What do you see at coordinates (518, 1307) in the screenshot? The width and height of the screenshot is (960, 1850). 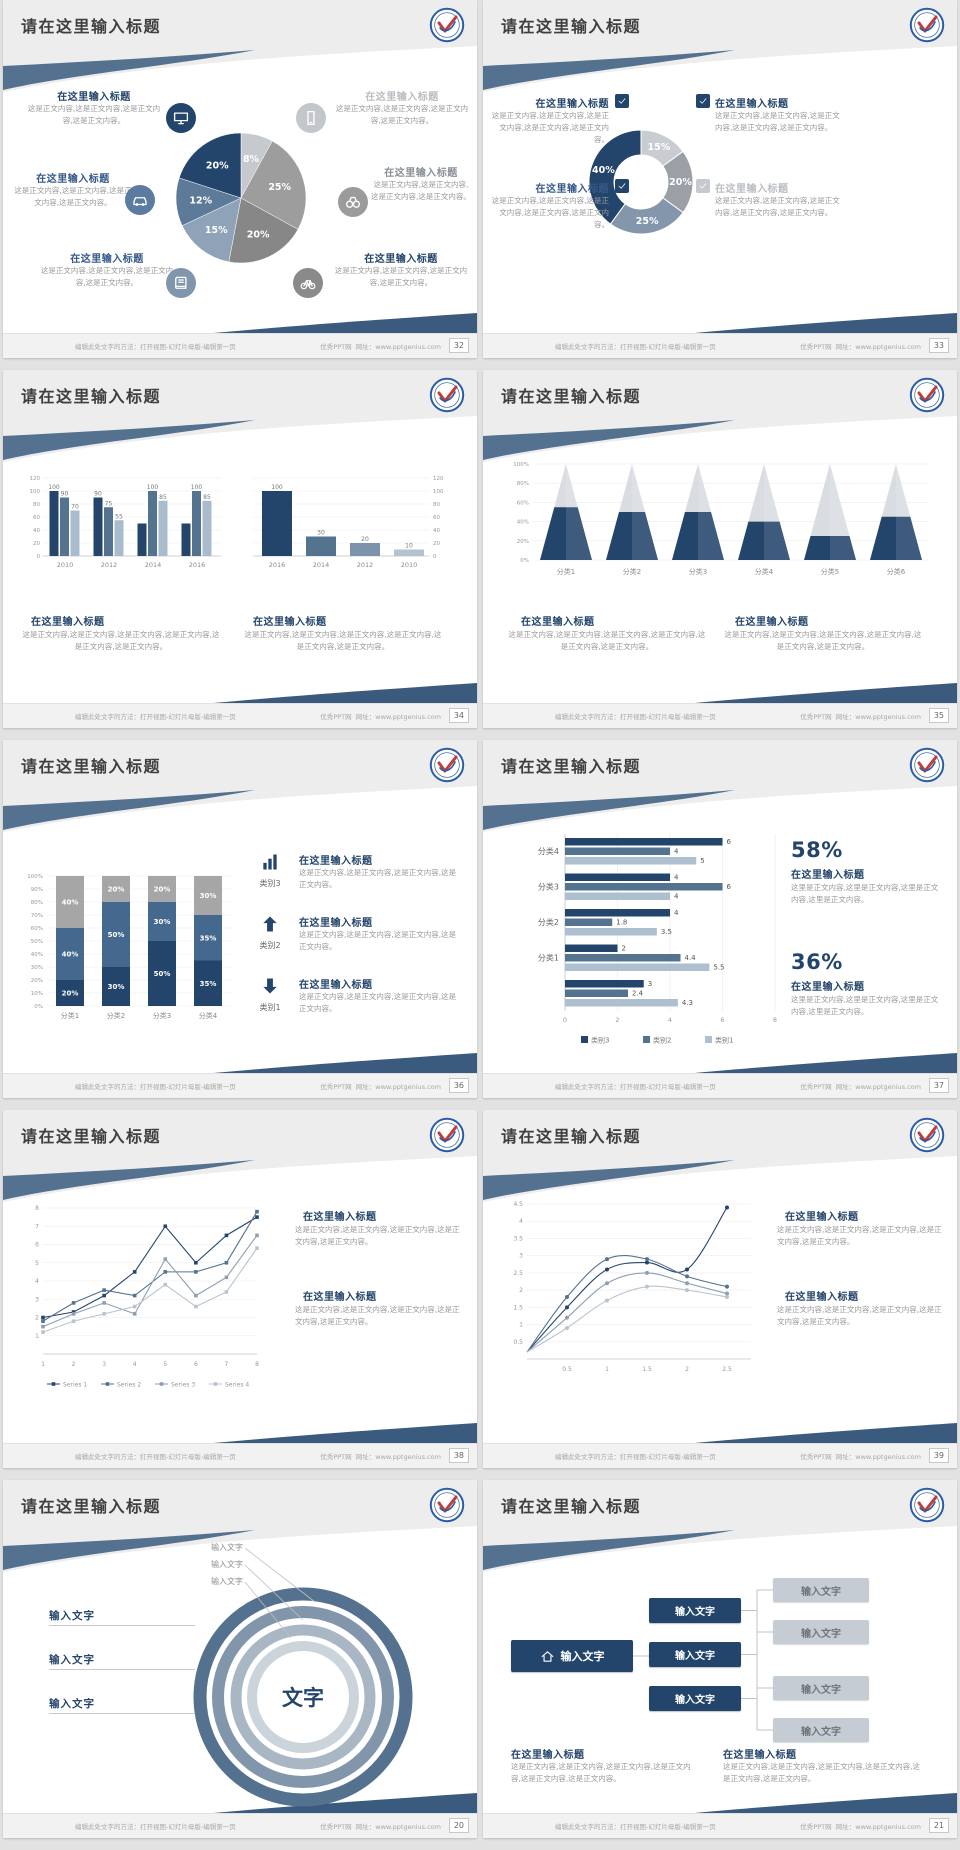 I see `chart-label: 1.5` at bounding box center [518, 1307].